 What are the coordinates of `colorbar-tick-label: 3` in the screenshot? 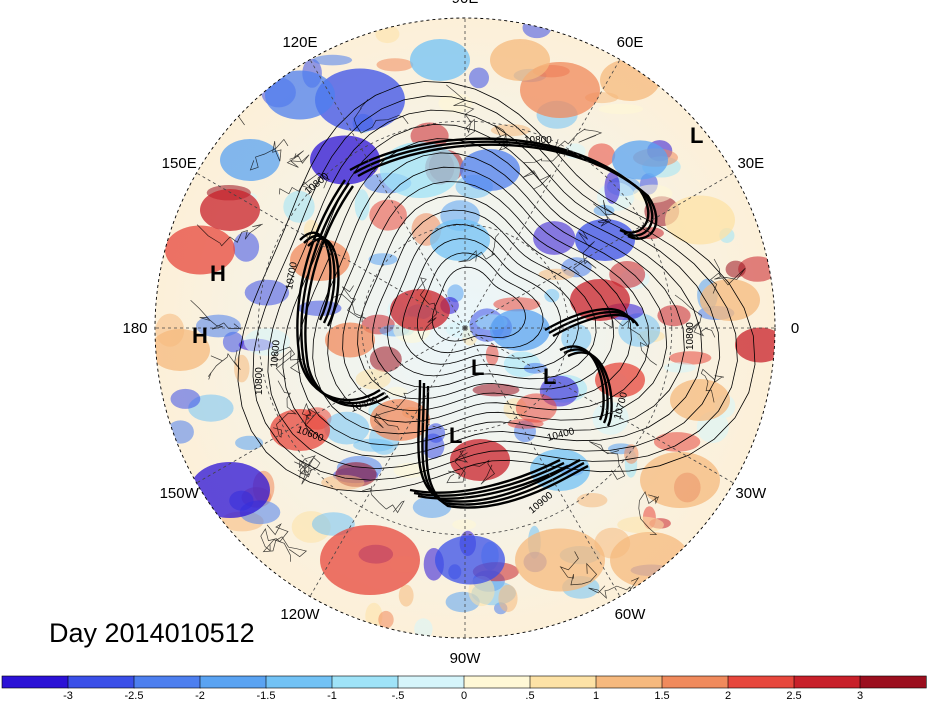 It's located at (860, 696).